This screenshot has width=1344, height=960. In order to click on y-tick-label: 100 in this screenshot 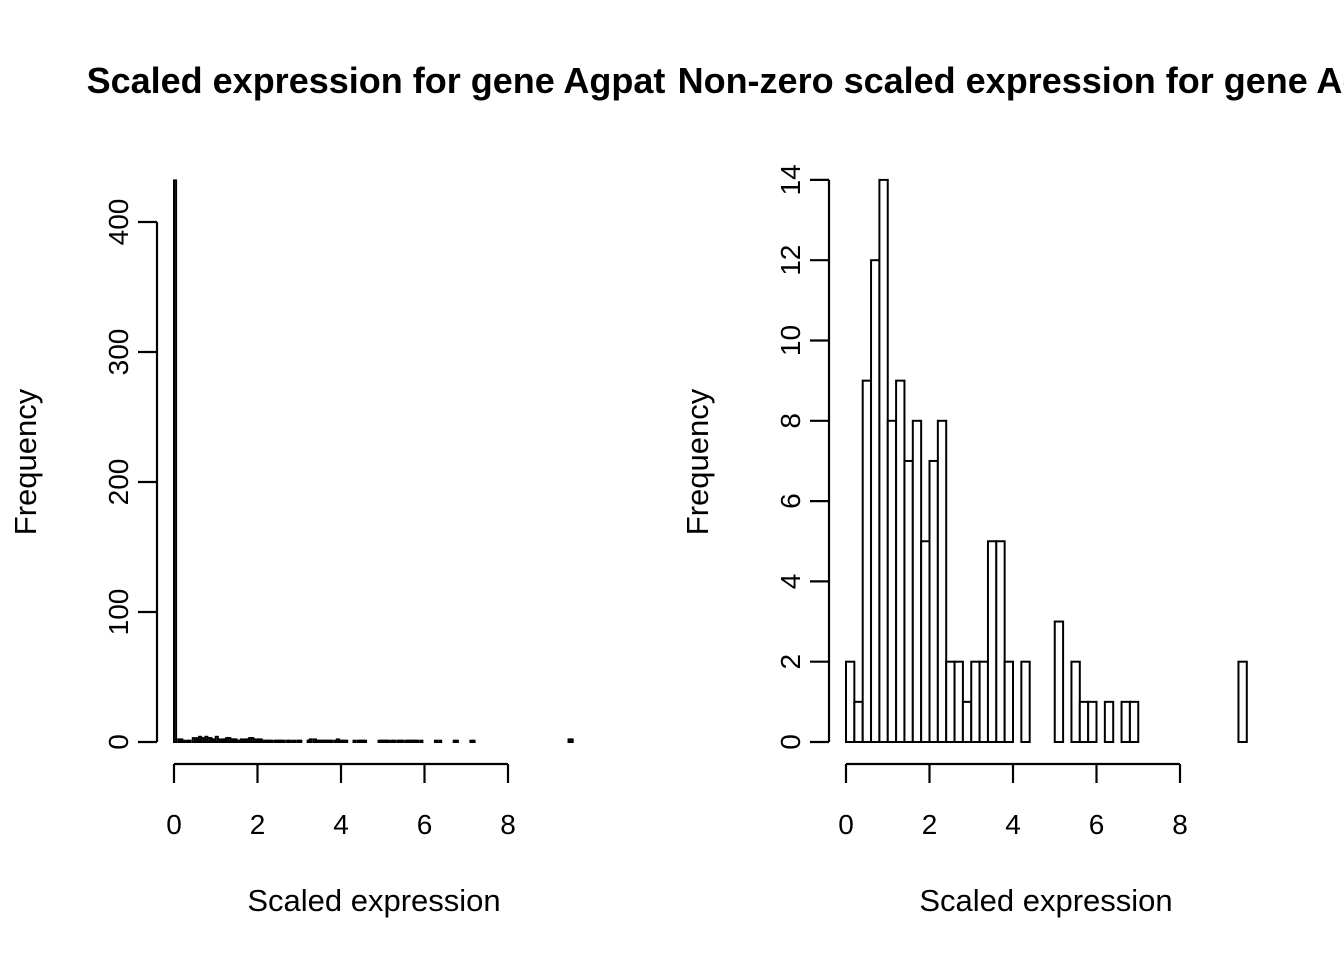, I will do `click(118, 612)`.